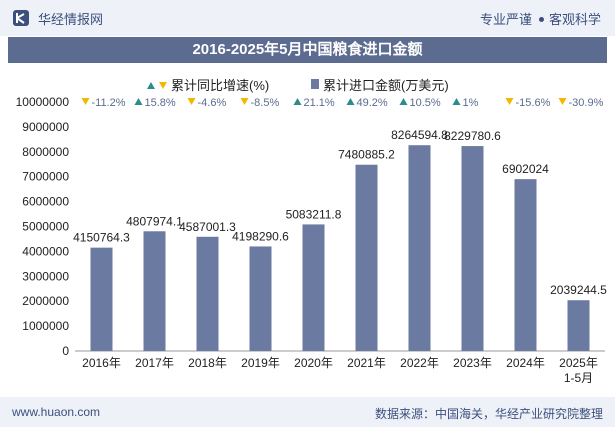  I want to click on growth-rate-label: -15.6%, so click(533, 103).